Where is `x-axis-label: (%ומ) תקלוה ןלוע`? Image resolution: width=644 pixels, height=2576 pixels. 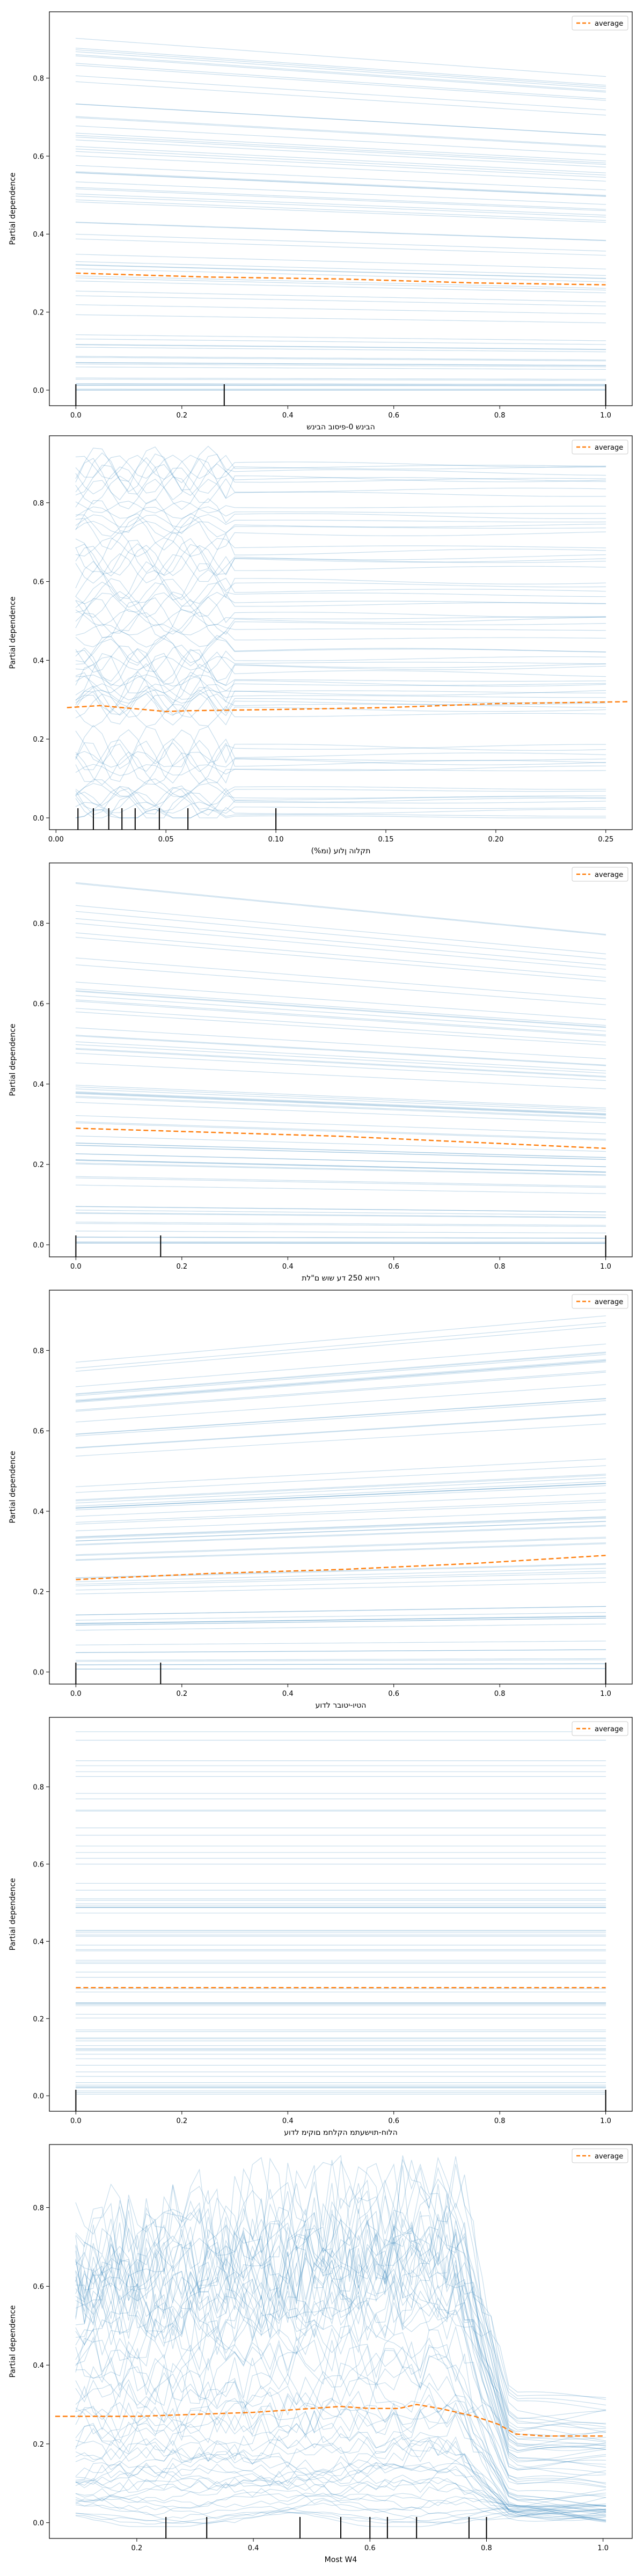 x-axis-label: (%ומ) תקלוה ןלוע is located at coordinates (341, 851).